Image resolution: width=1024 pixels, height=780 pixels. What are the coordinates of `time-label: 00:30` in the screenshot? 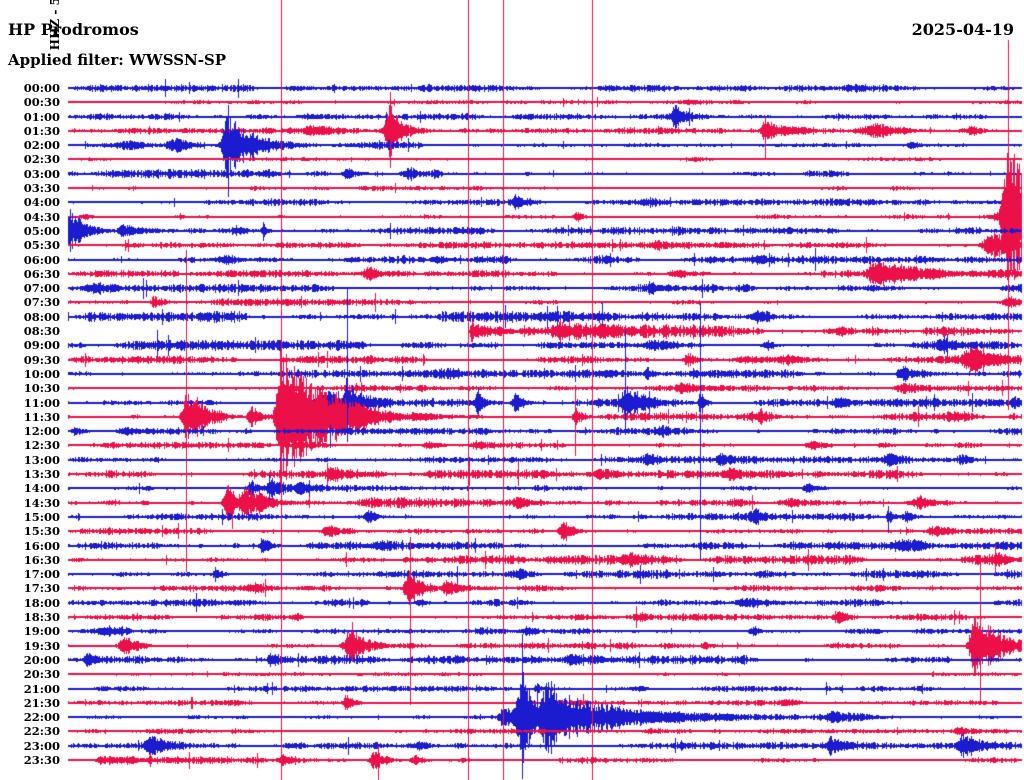 It's located at (41, 102).